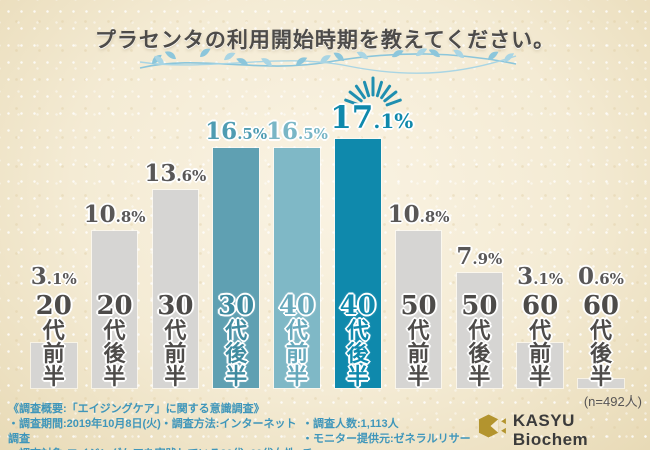 Image resolution: width=650 pixels, height=450 pixels. I want to click on n-count-note: (n=492人), so click(612, 401).